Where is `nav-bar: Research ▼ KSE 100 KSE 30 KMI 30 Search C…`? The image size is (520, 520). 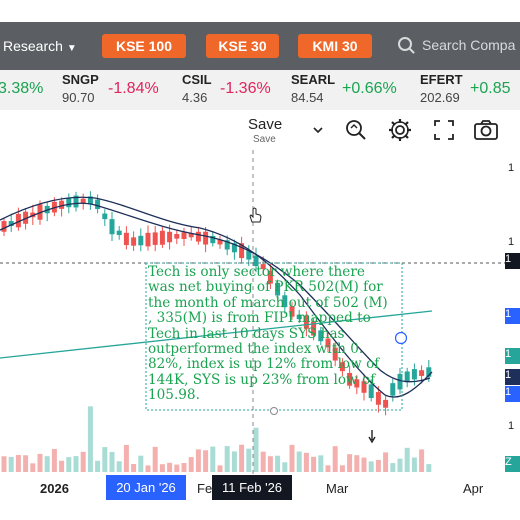
nav-bar: Research ▼ KSE 100 KSE 30 KMI 30 Search C… is located at coordinates (260, 46).